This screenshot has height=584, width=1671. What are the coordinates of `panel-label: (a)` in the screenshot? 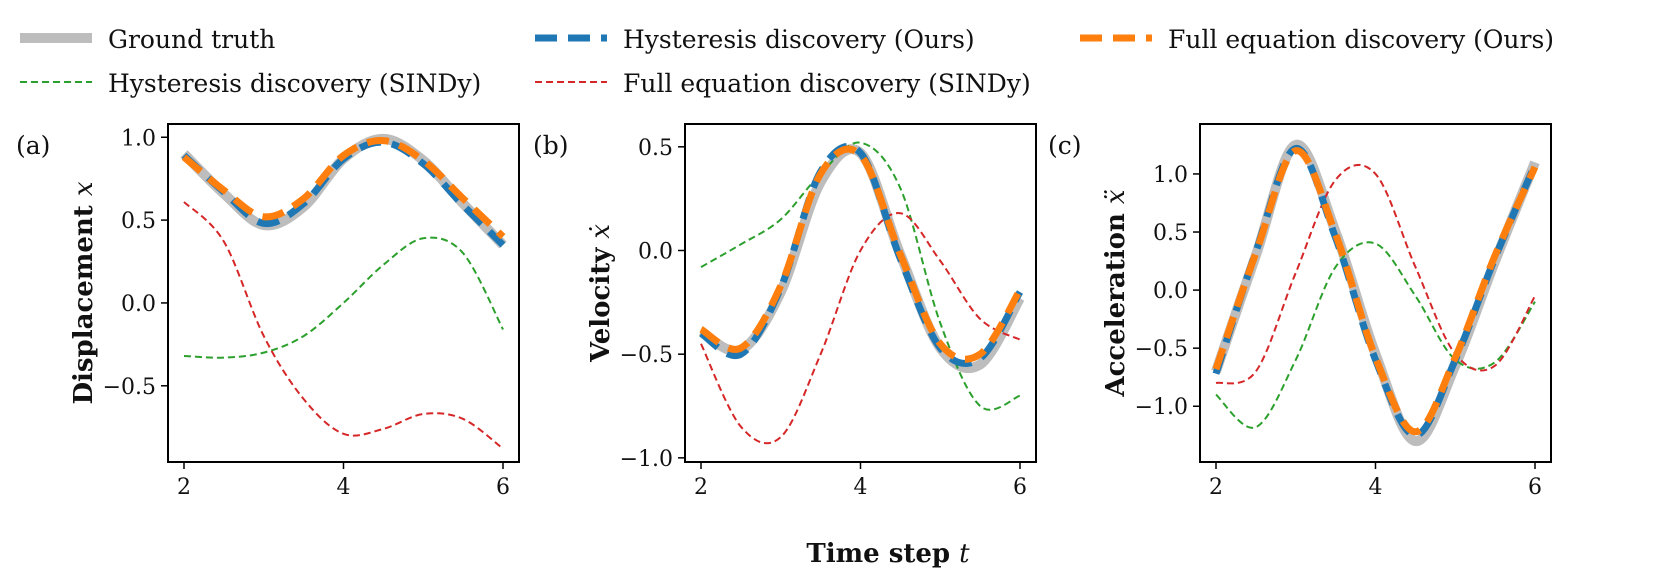 It's located at (33, 145).